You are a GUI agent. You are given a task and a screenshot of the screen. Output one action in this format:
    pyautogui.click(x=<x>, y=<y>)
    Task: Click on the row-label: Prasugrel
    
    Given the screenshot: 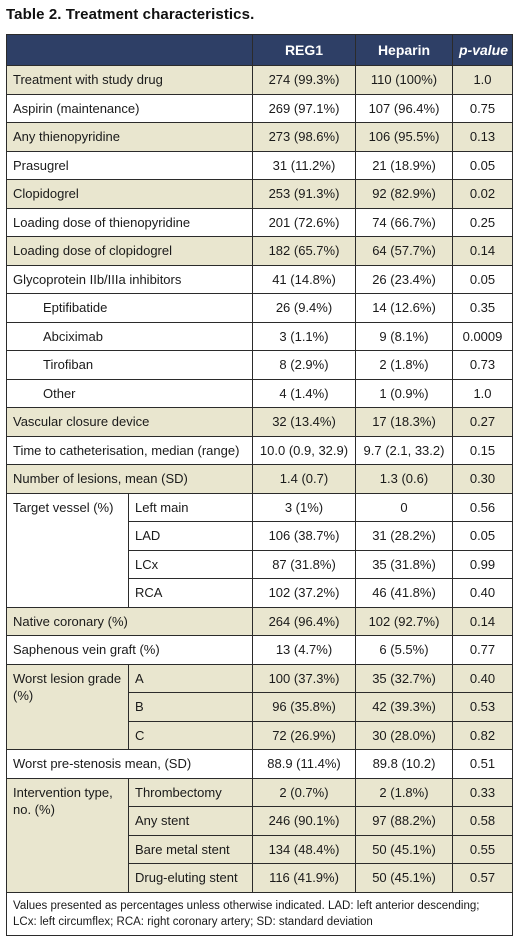 What is the action you would take?
    pyautogui.click(x=129, y=165)
    